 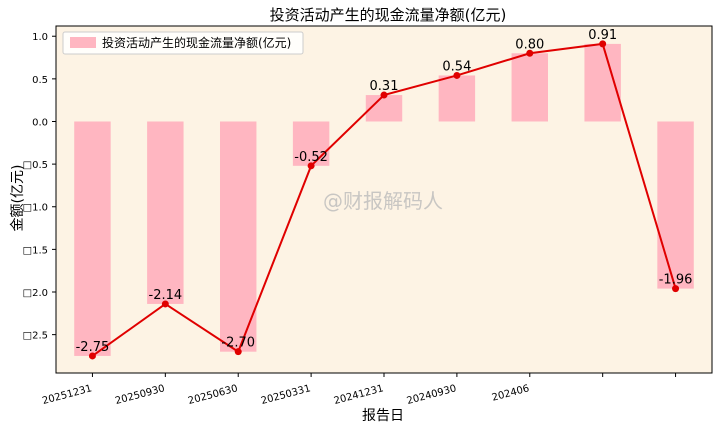 What do you see at coordinates (93, 347) in the screenshot?
I see `data-label: -2.75` at bounding box center [93, 347].